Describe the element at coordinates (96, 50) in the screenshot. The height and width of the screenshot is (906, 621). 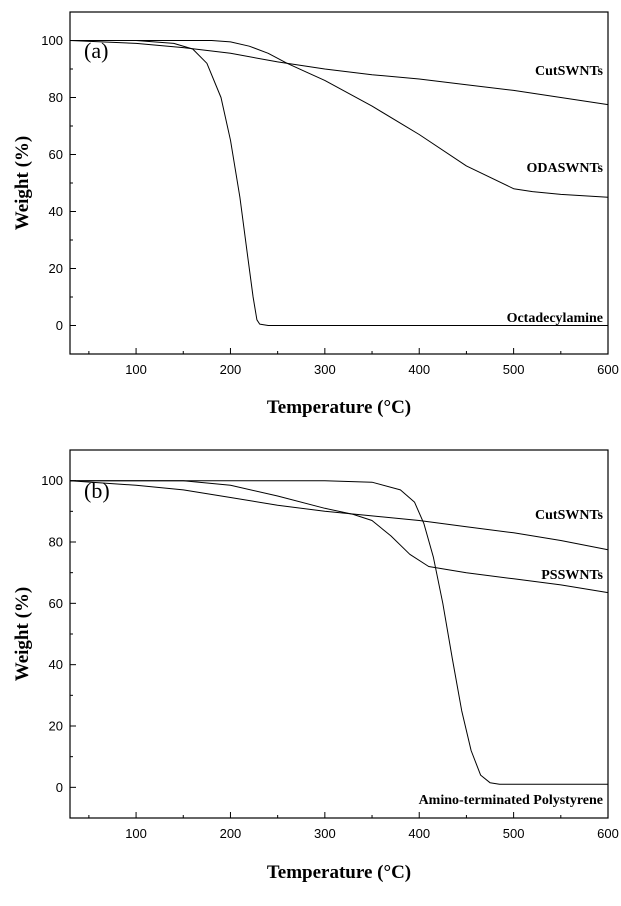
I see `panel-label: (a)` at that location.